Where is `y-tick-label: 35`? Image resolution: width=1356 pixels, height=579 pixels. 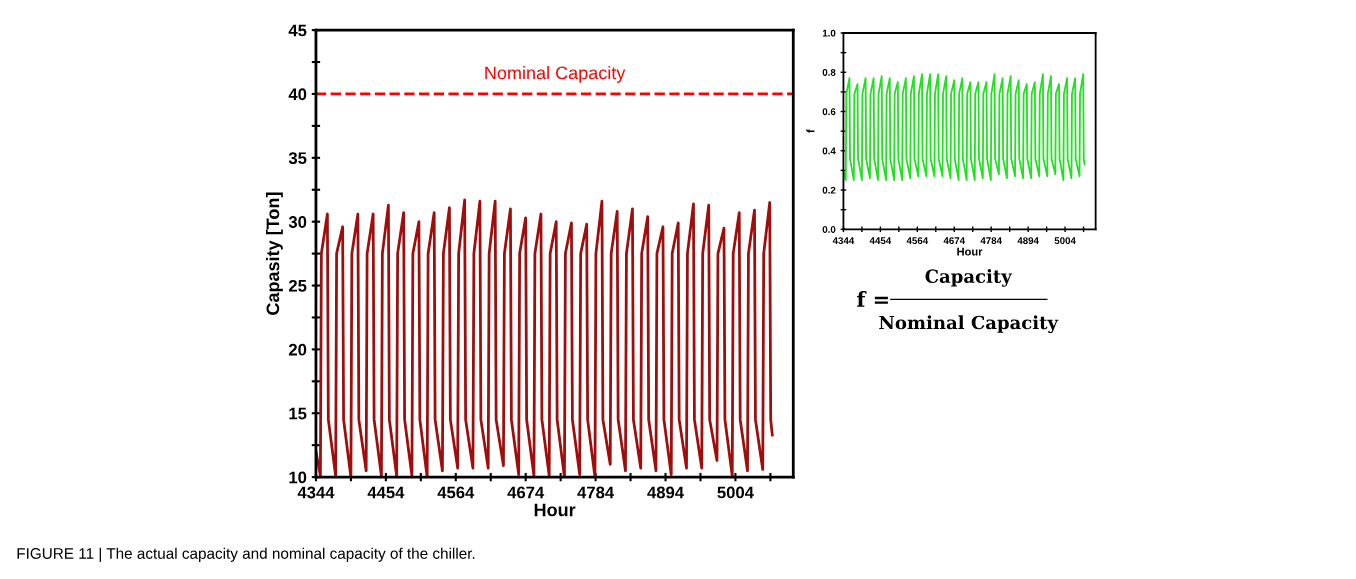 y-tick-label: 35 is located at coordinates (297, 158).